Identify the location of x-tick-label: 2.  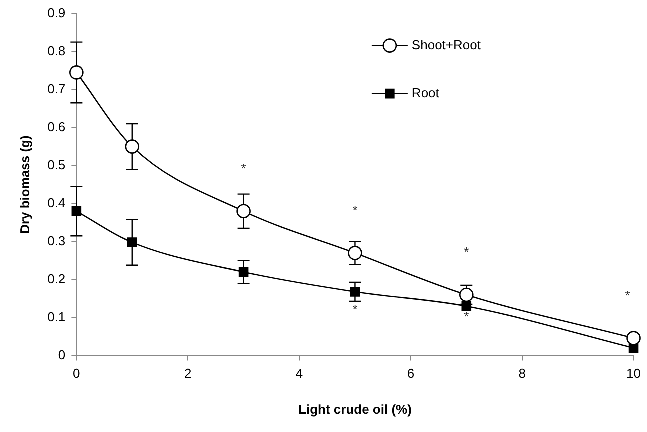
(188, 374).